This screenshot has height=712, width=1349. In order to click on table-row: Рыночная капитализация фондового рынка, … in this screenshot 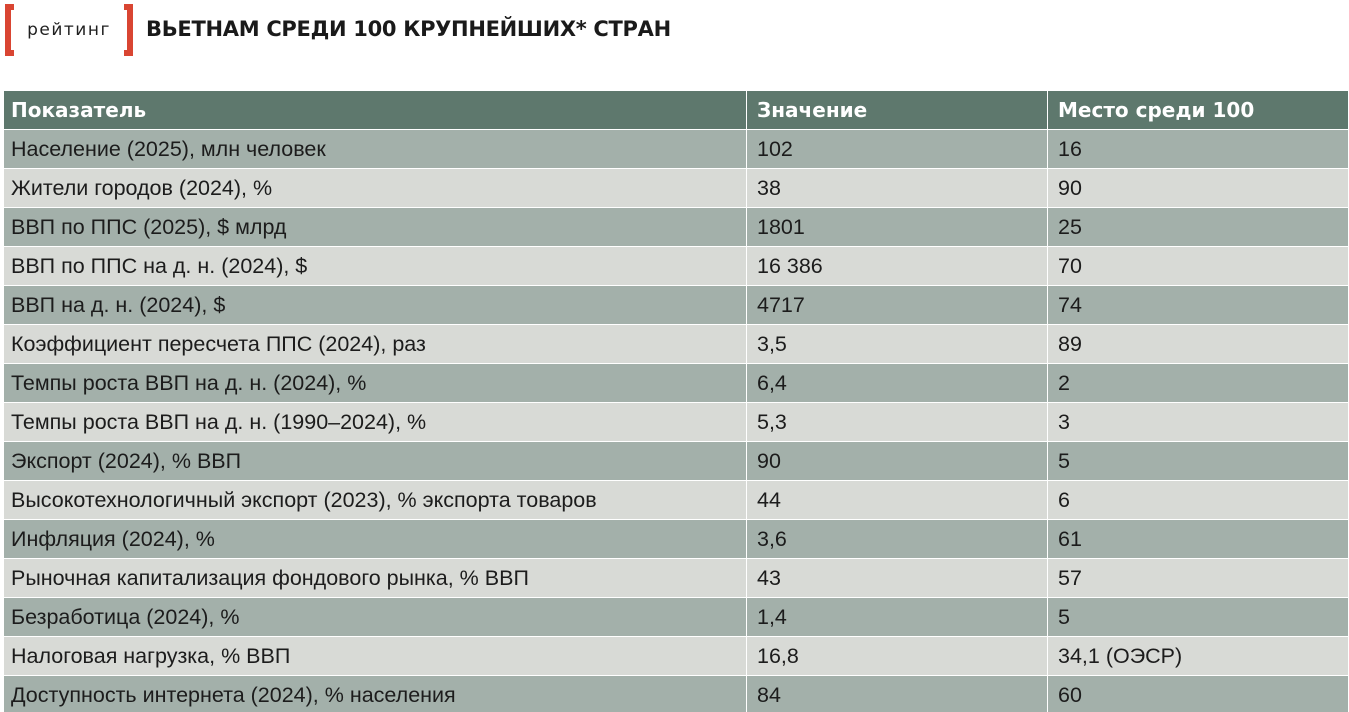, I will do `click(676, 578)`.